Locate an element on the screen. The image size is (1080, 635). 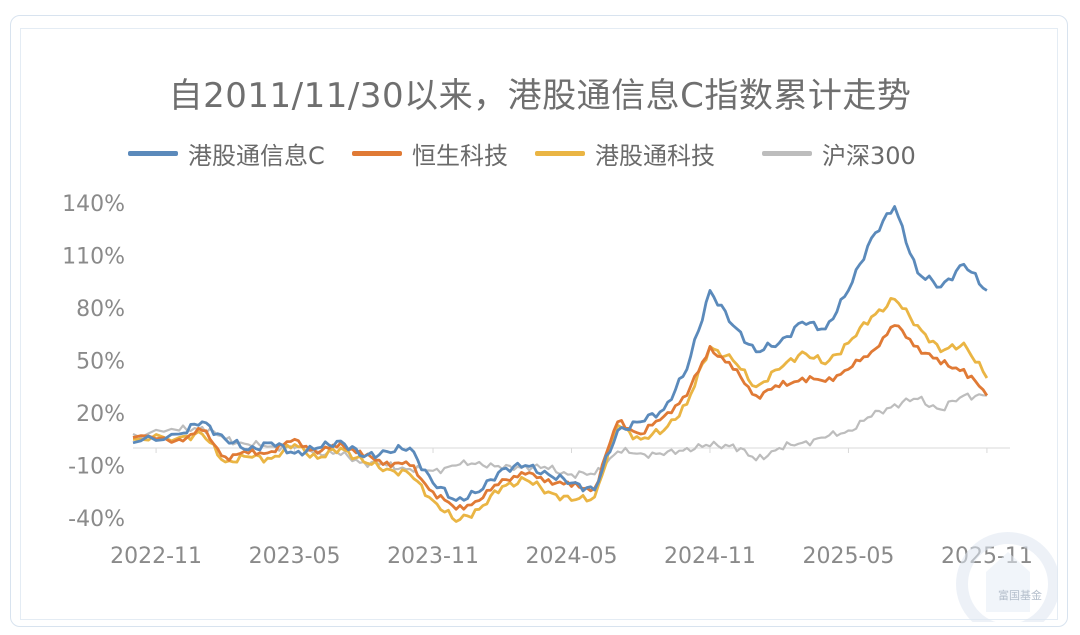
y-tick-label: 110% is located at coordinates (93, 257).